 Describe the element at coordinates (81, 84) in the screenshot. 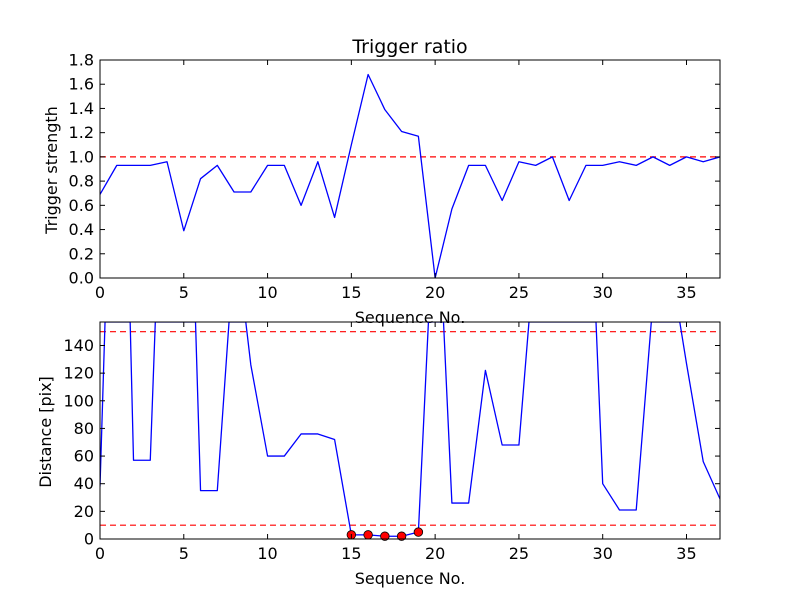

I see `y-tick-label: 1.6` at that location.